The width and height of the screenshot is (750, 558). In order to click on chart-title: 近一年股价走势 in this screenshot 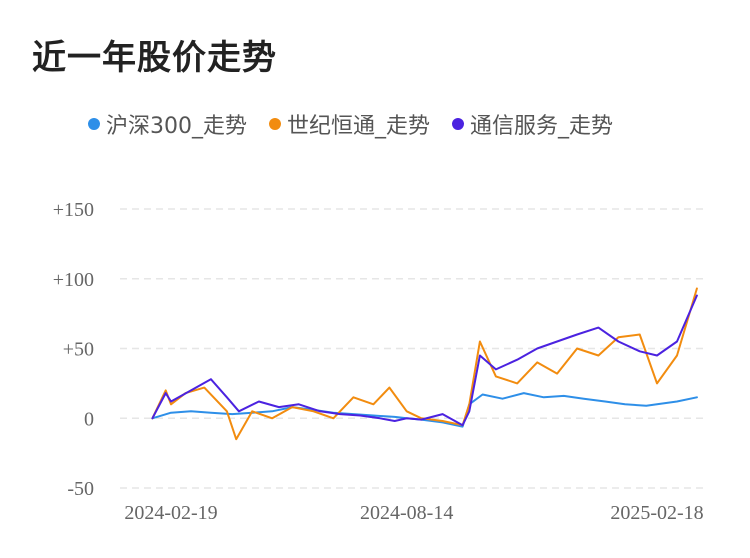, I will do `click(154, 58)`.